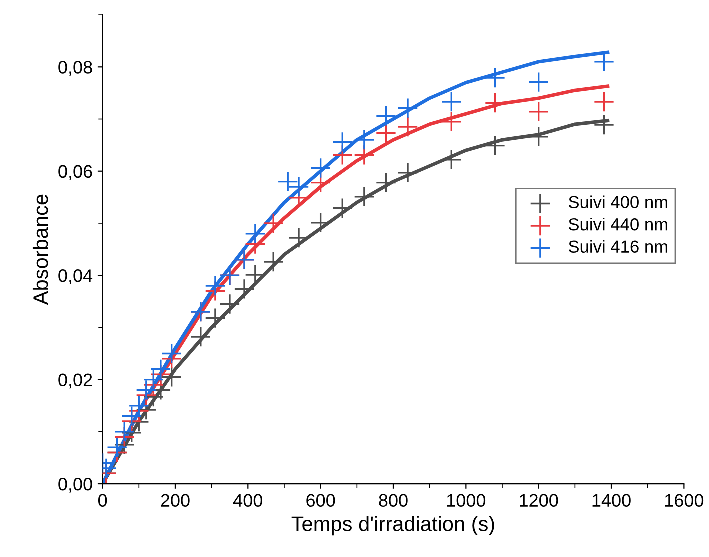 The image size is (709, 557). What do you see at coordinates (618, 224) in the screenshot?
I see `legend-label: Suivi 440 nm` at bounding box center [618, 224].